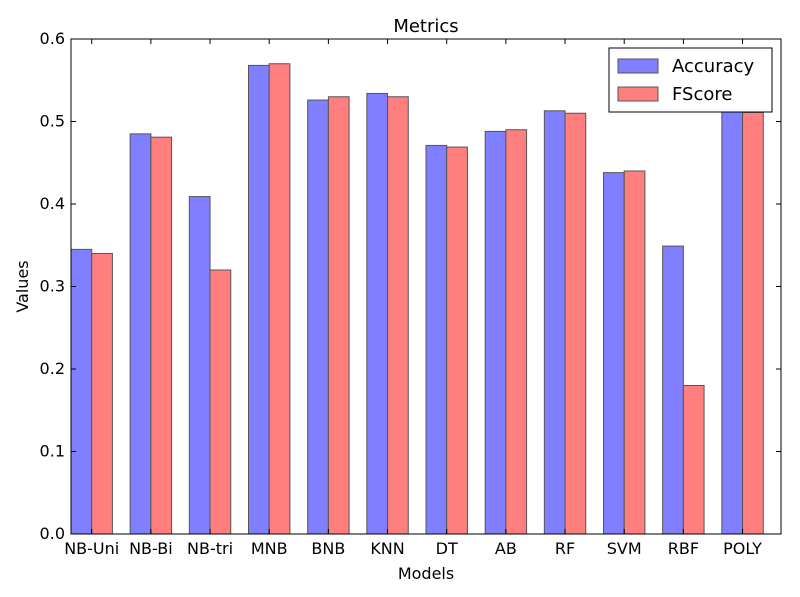 The height and width of the screenshot is (597, 800). I want to click on bar-fscore-knn, so click(398, 315).